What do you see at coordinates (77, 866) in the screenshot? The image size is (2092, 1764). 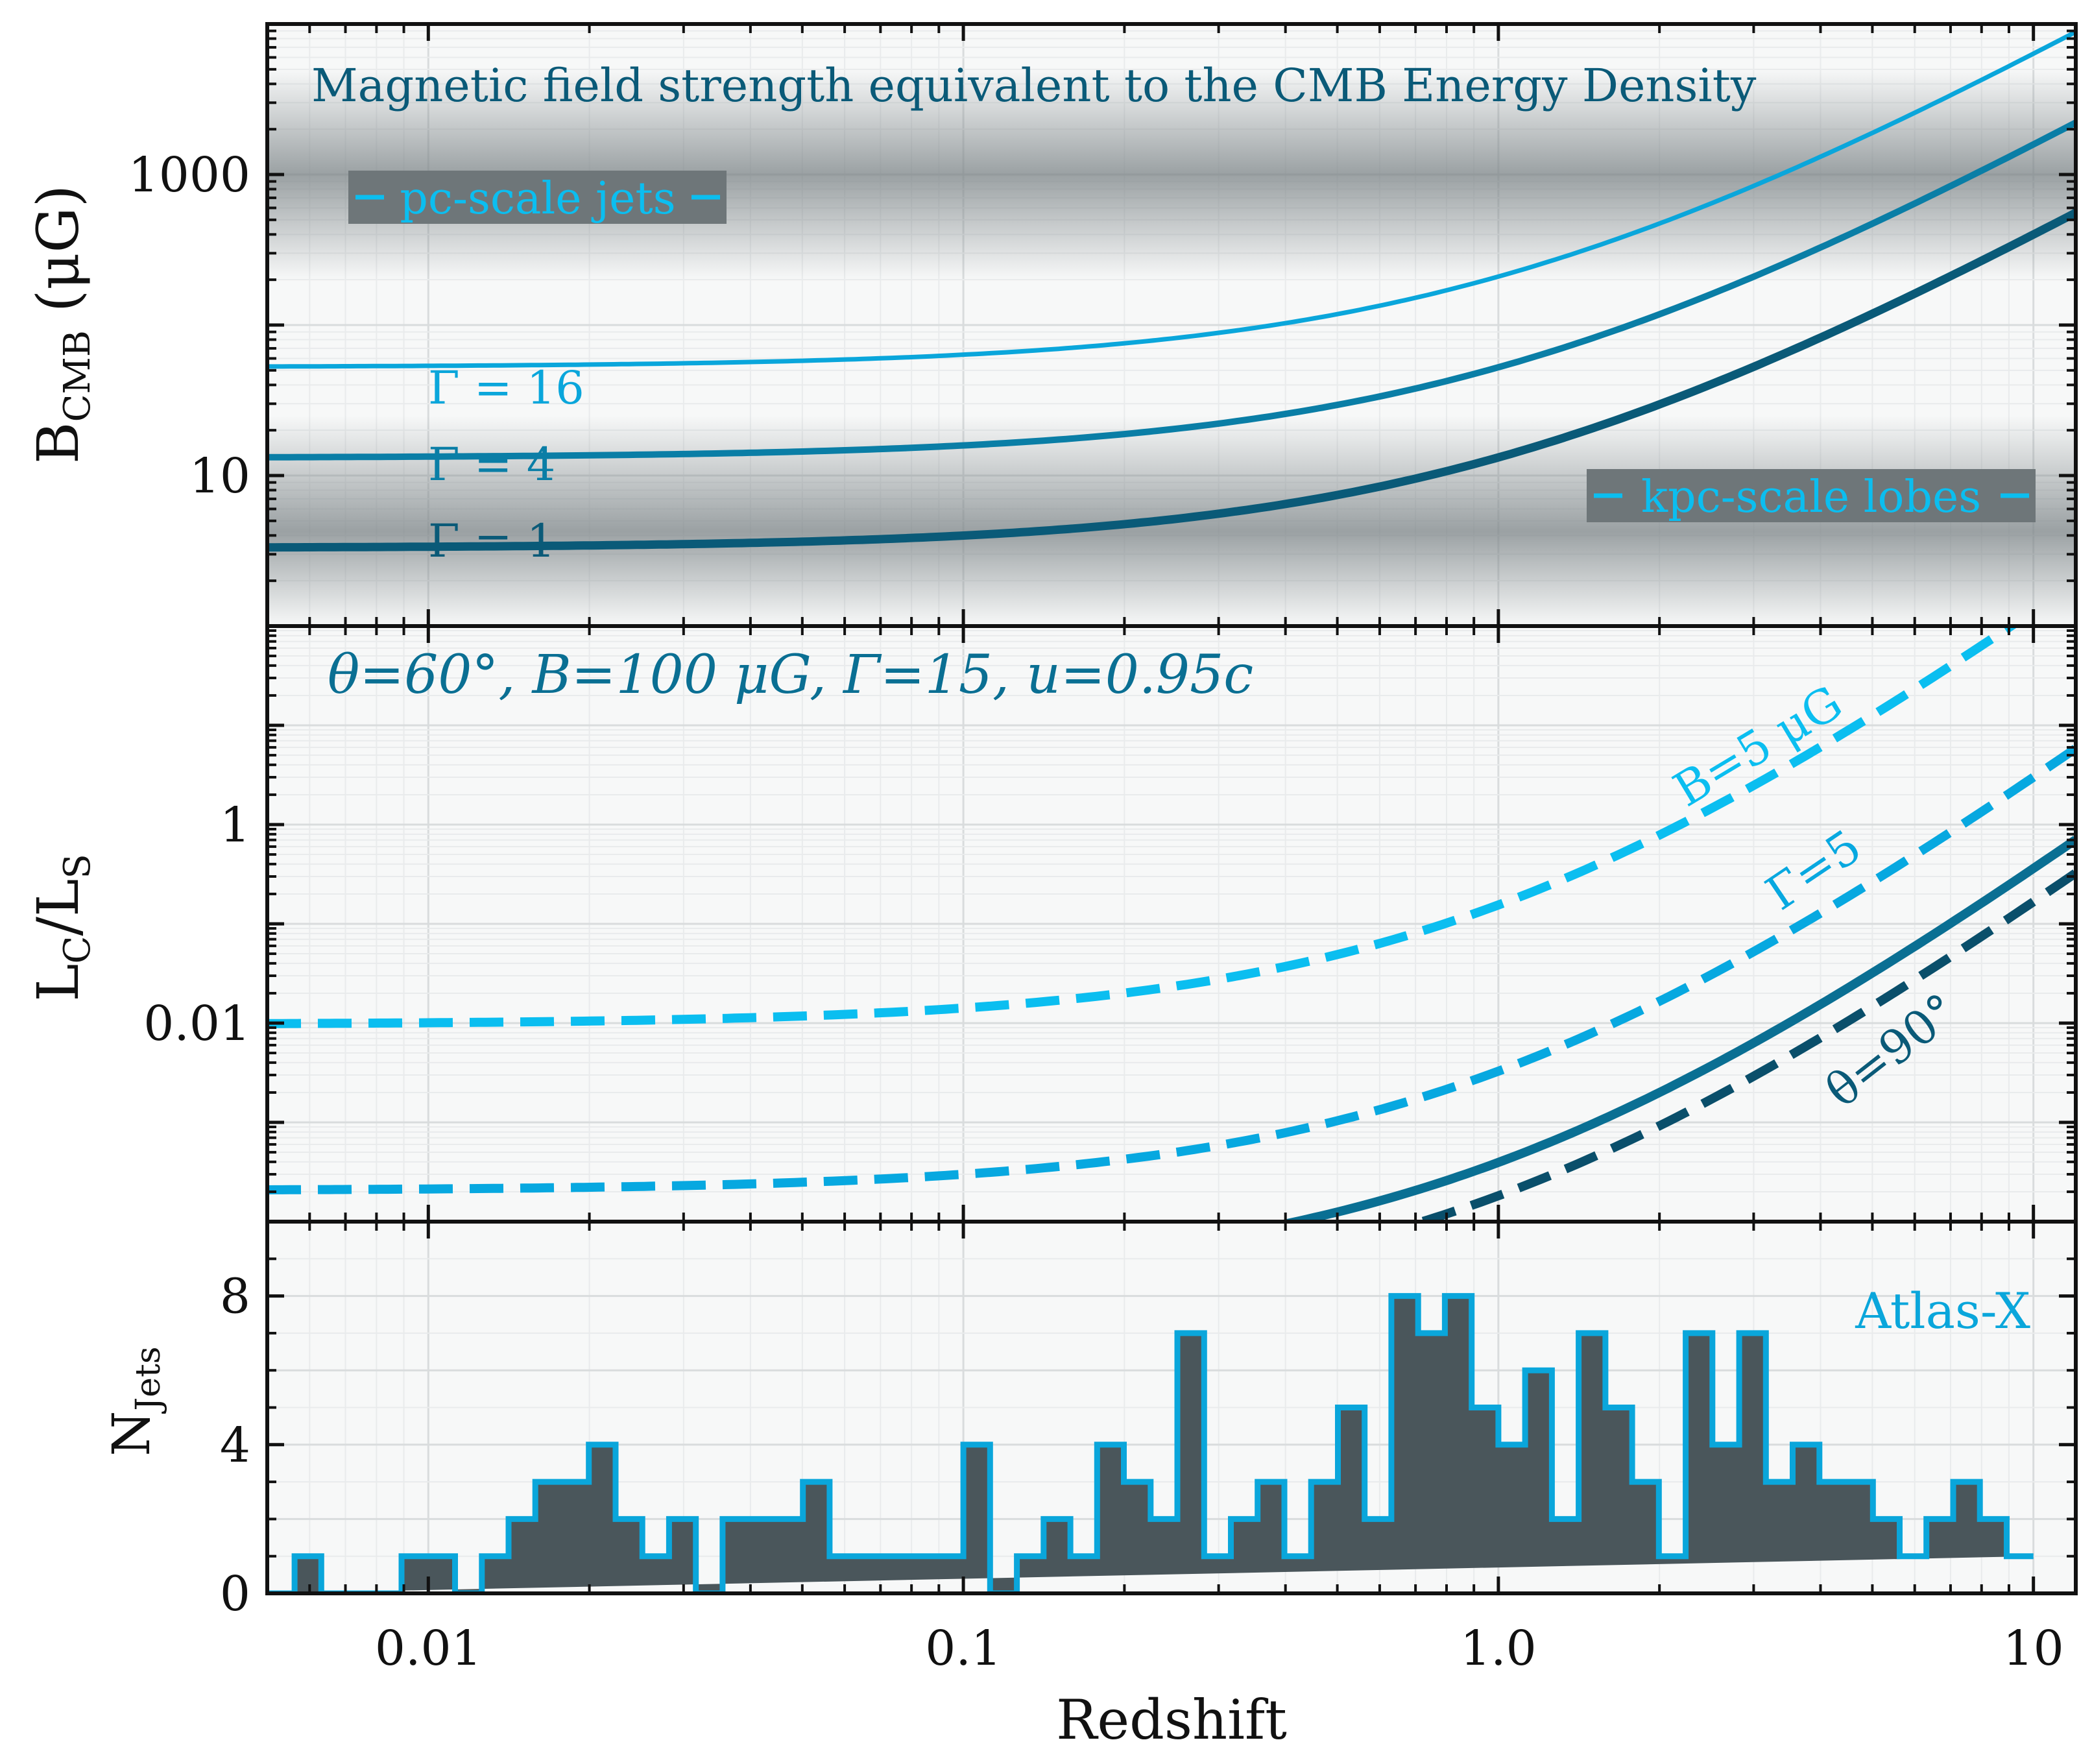 I see `middle-y-axis-sub2: S` at bounding box center [77, 866].